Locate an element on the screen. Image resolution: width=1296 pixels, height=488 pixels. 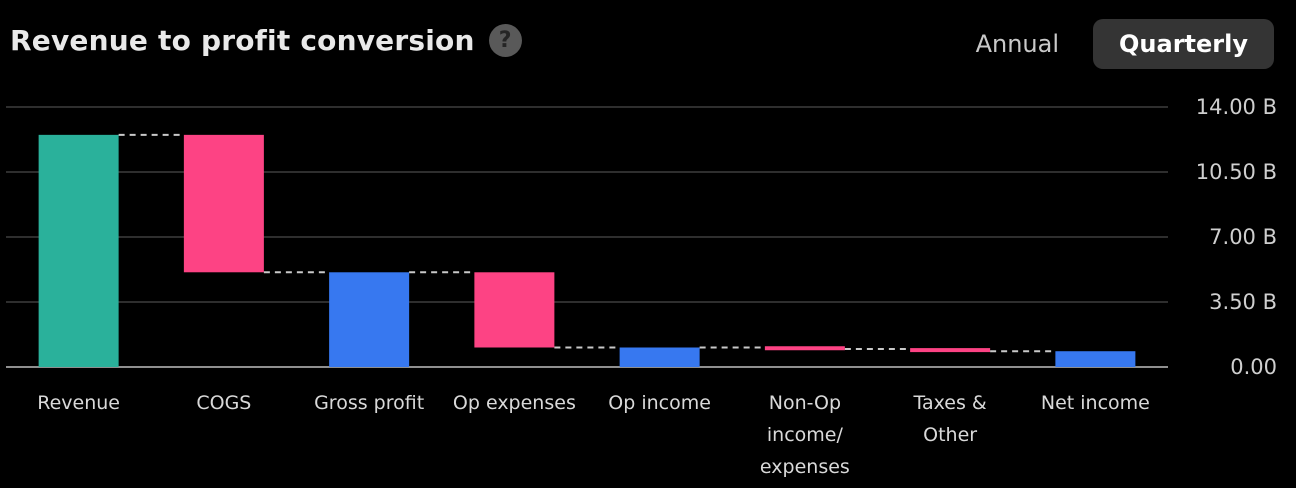
x-axis-label-line: Net income is located at coordinates (1095, 403).